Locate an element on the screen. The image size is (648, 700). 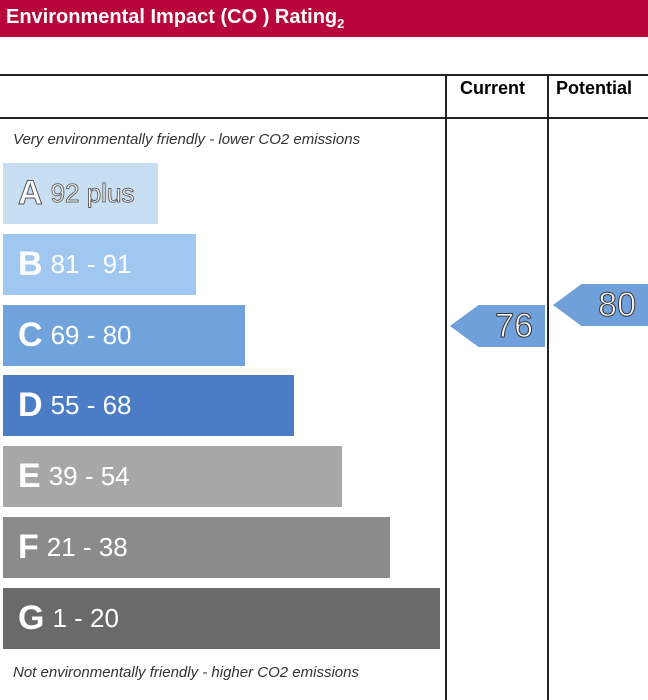
band-range: 21 - 38 is located at coordinates (87, 547).